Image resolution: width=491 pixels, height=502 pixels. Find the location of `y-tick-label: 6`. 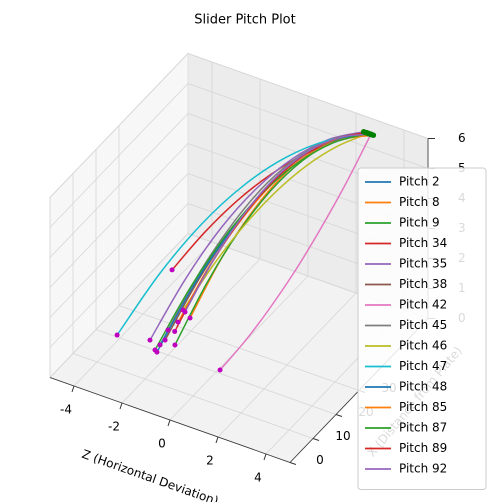

y-tick-label: 6 is located at coordinates (462, 138).